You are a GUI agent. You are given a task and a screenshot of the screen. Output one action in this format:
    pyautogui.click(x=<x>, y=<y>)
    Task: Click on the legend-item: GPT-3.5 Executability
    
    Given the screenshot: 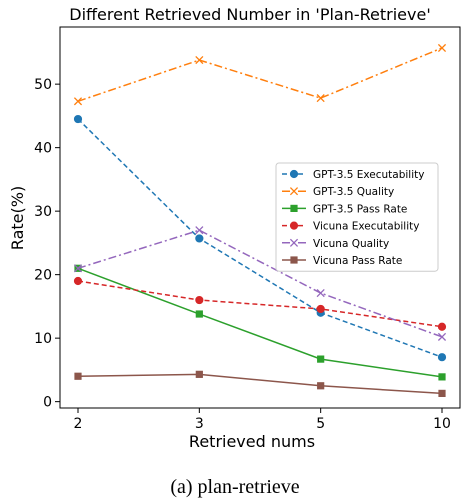 What is the action you would take?
    pyautogui.click(x=353, y=175)
    